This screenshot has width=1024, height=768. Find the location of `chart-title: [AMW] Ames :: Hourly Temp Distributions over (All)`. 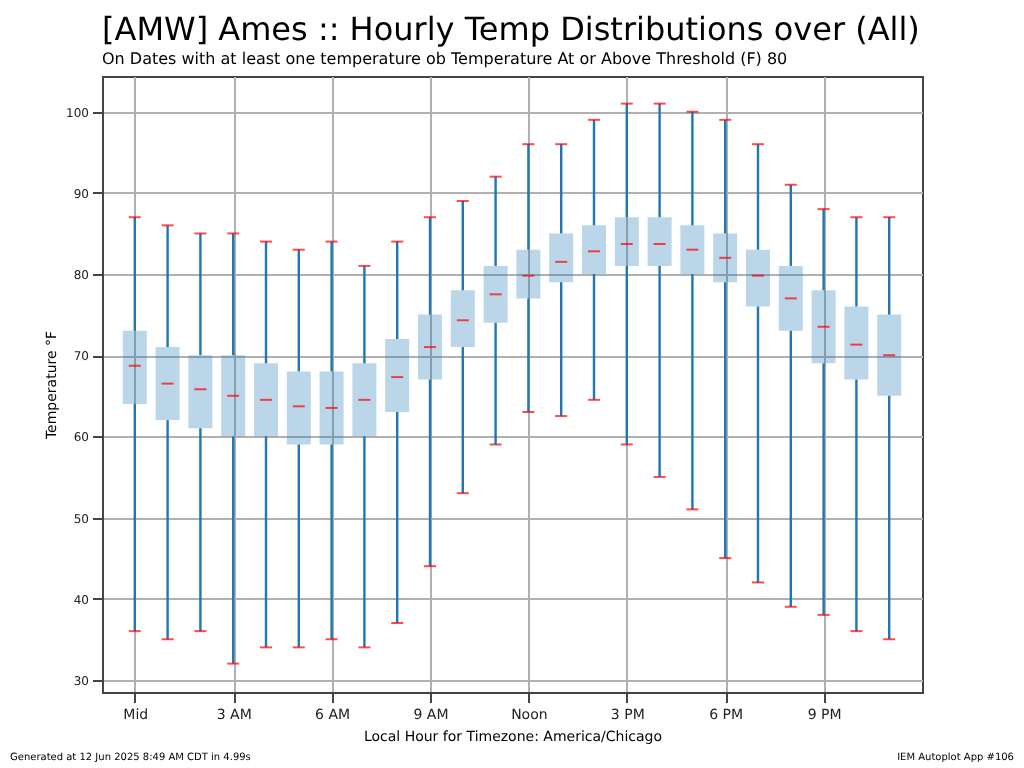

chart-title: [AMW] Ames :: Hourly Temp Distributions over (All) is located at coordinates (511, 29).